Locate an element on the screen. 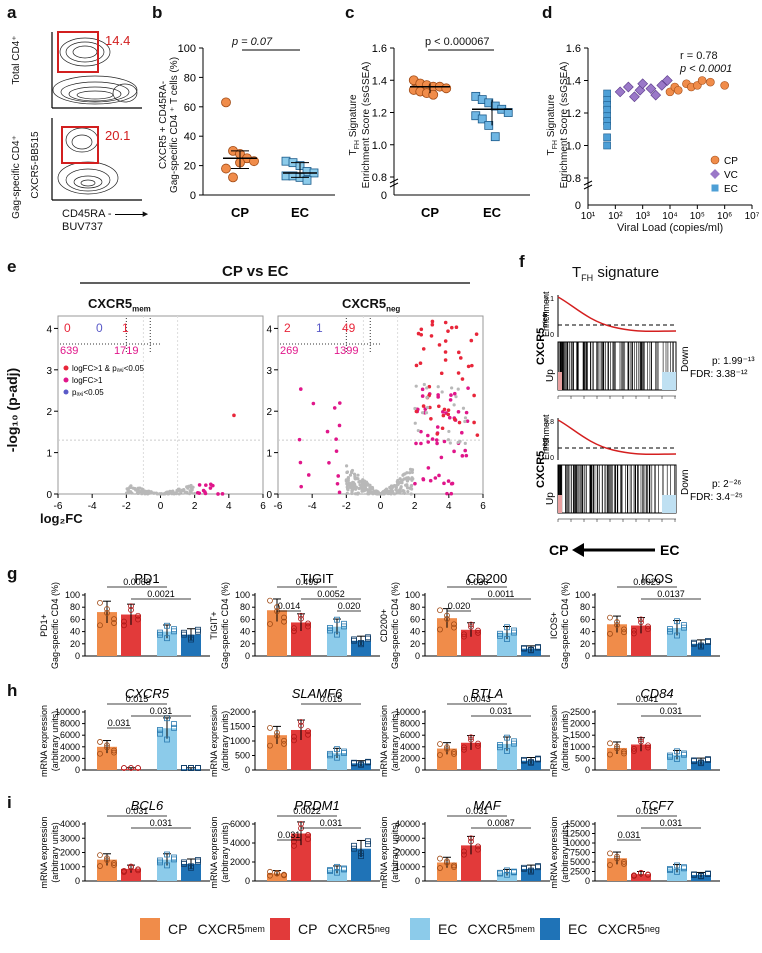  i-tick-label: 0 is located at coordinates (417, 881).